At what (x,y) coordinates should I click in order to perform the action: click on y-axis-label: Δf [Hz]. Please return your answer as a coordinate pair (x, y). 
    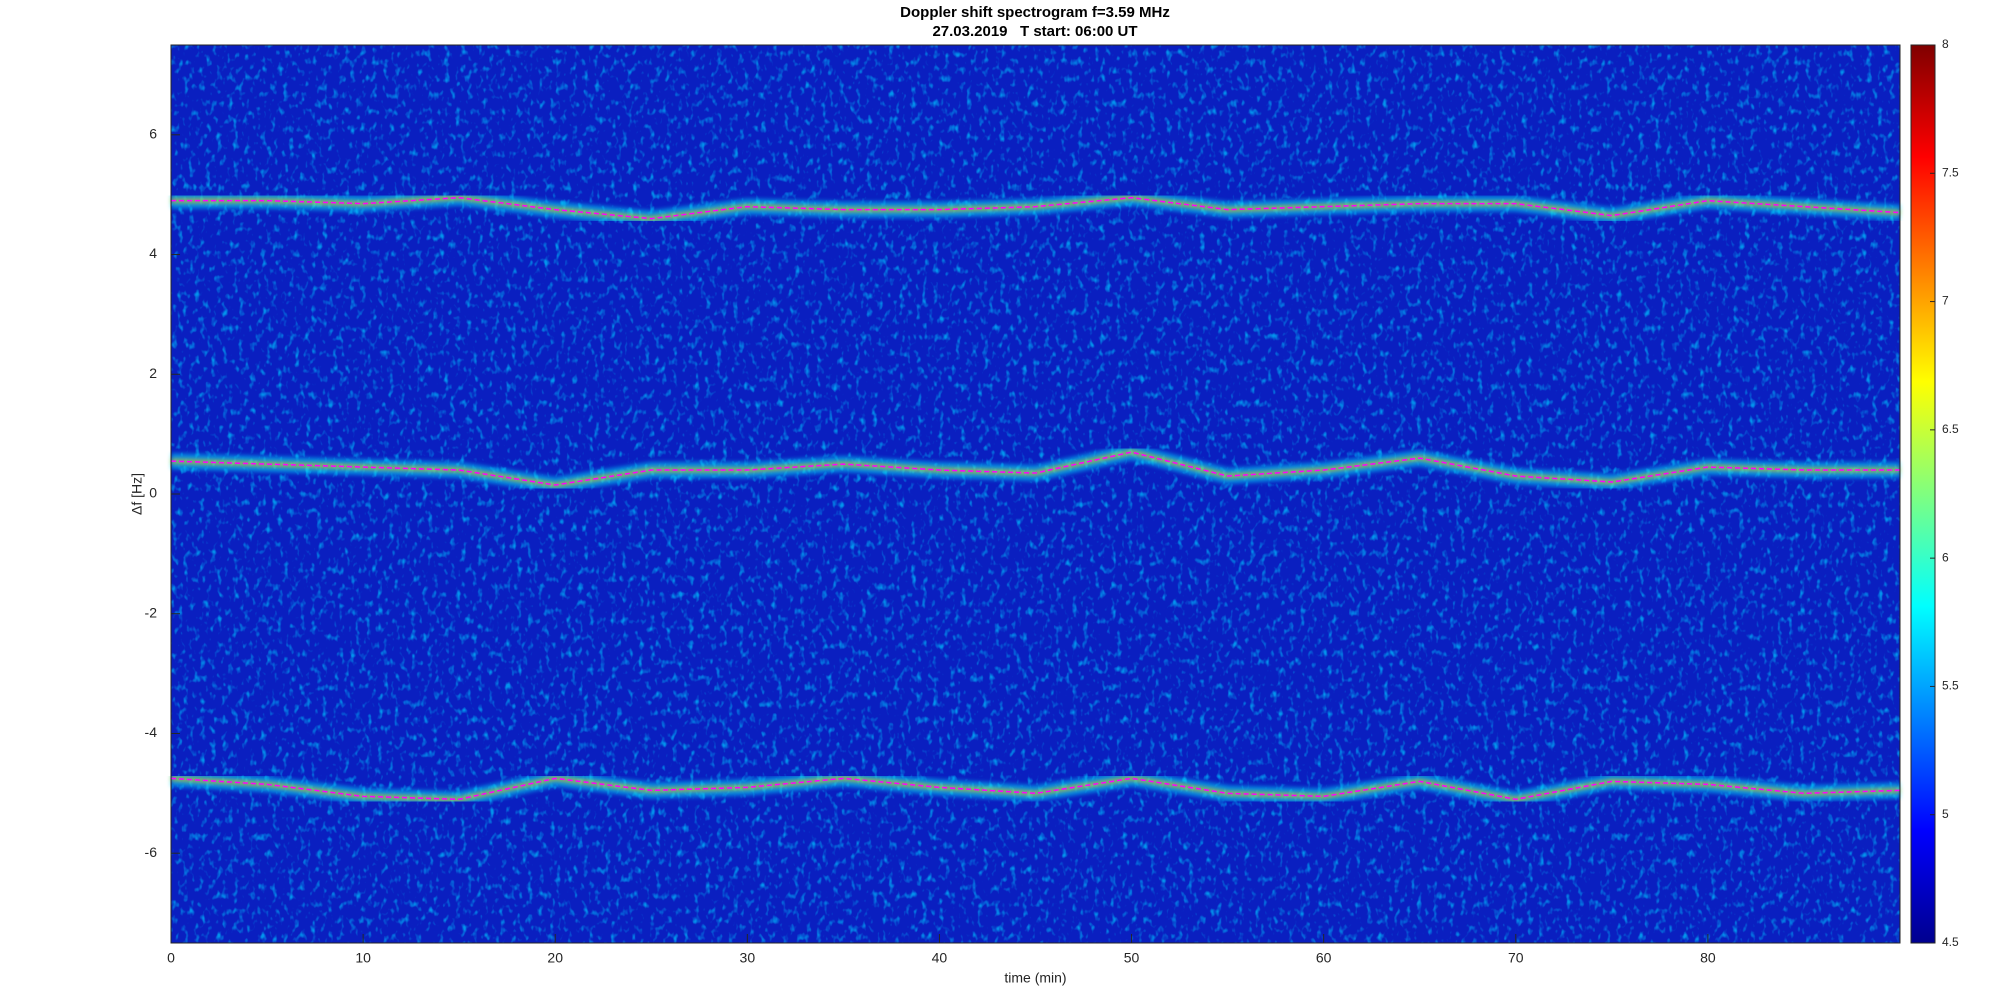
    Looking at the image, I should click on (137, 494).